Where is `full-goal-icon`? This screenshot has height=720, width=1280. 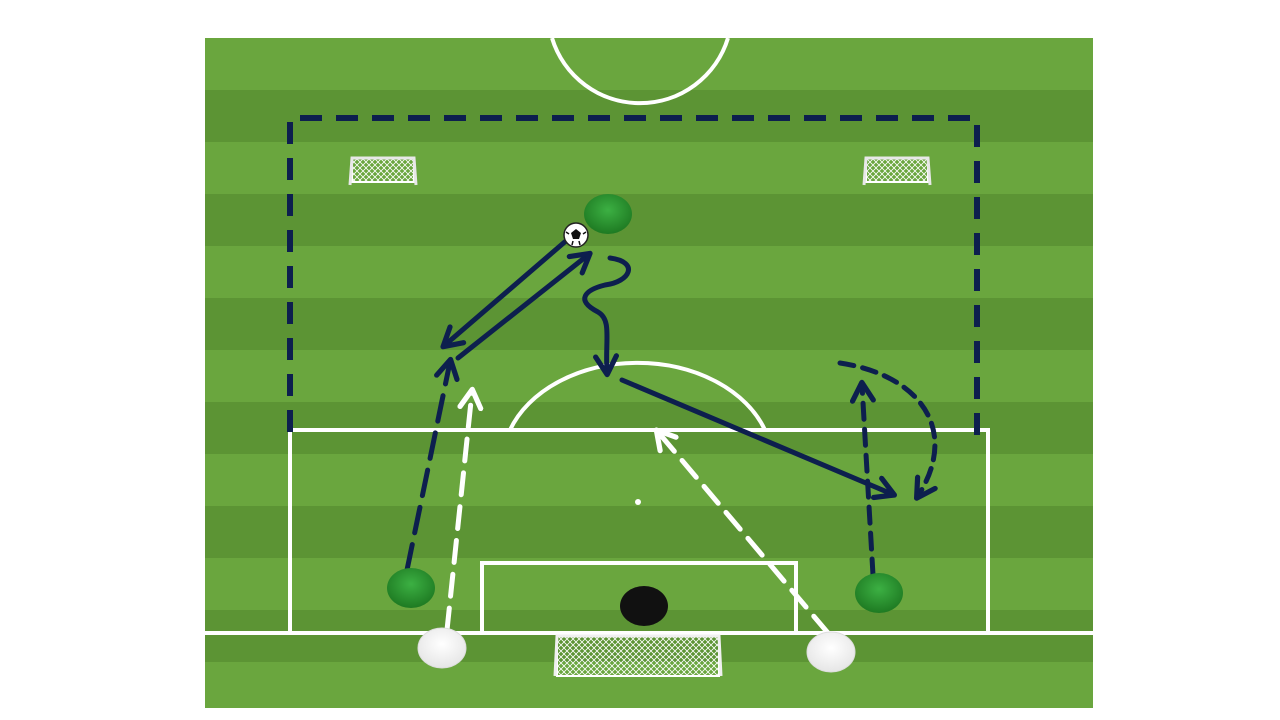 full-goal-icon is located at coordinates (638, 655).